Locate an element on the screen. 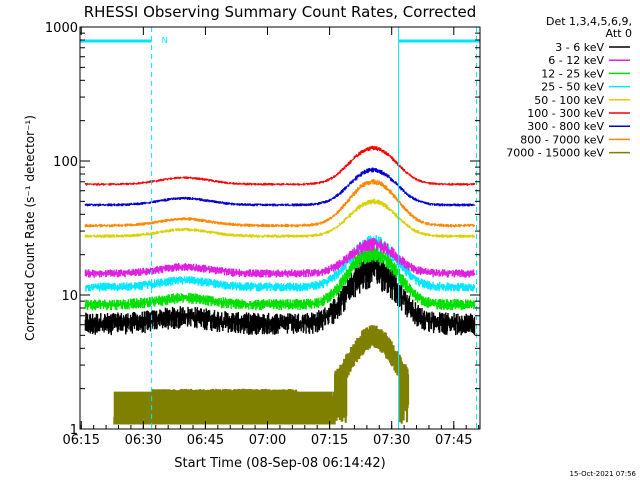 The image size is (640, 480). legend-entry-label: 3 - 6 keV is located at coordinates (579, 47).